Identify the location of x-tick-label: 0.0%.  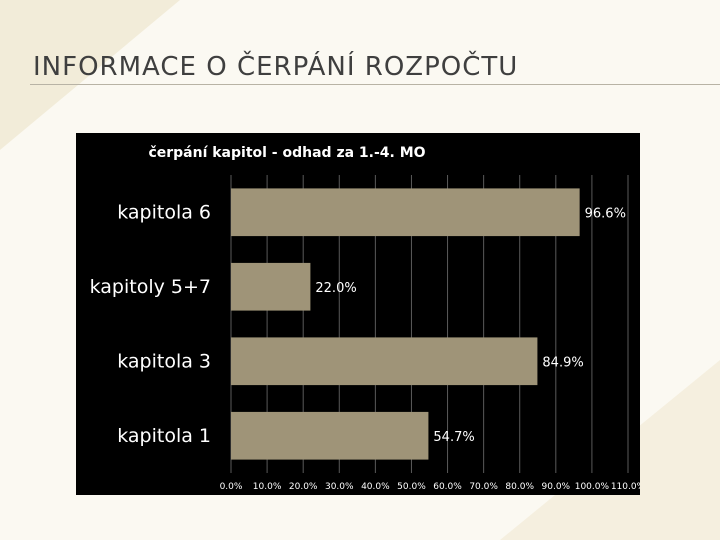
(231, 487).